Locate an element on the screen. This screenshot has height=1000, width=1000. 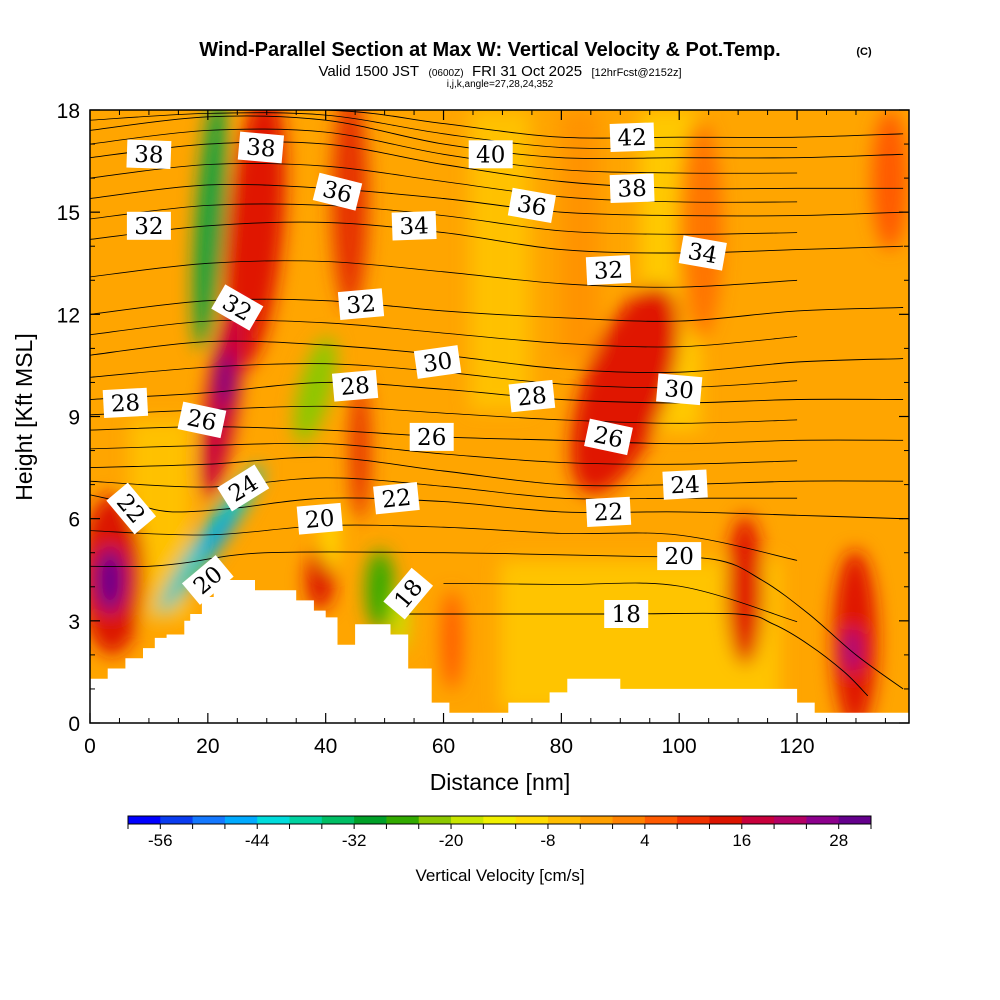
contour-label-text: 42 is located at coordinates (632, 138).